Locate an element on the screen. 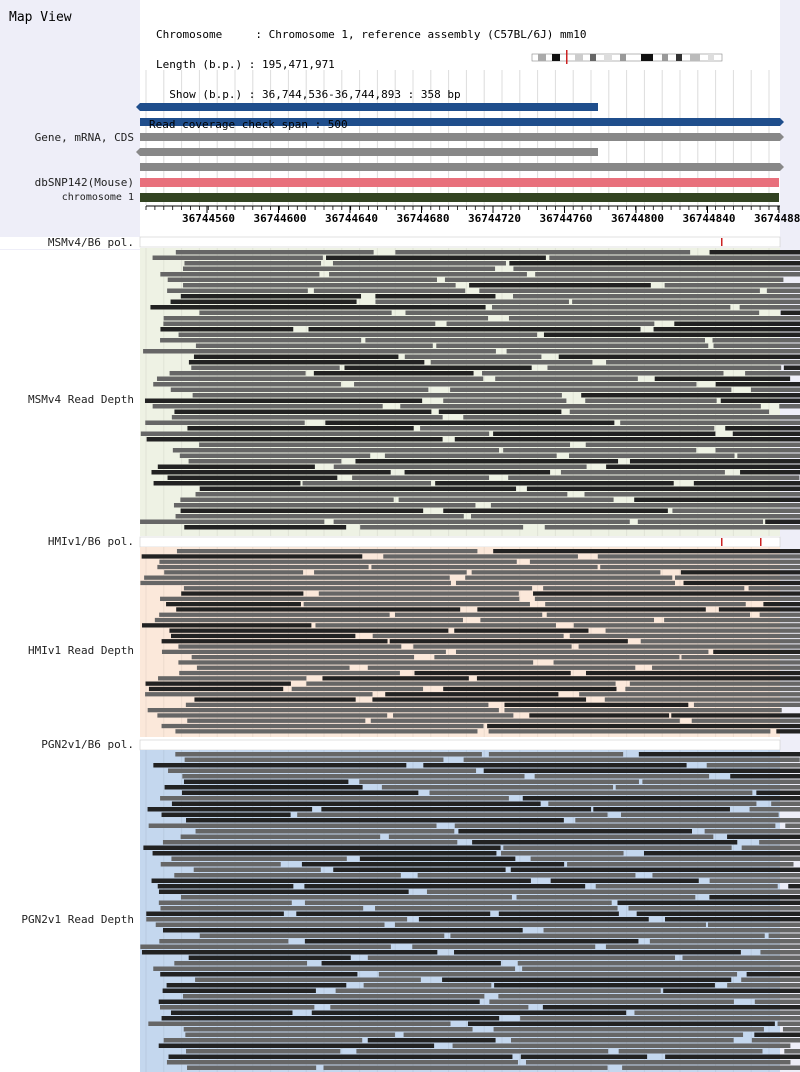 The height and width of the screenshot is (1072, 800). axis-tick-label: 36744840 is located at coordinates (709, 218).